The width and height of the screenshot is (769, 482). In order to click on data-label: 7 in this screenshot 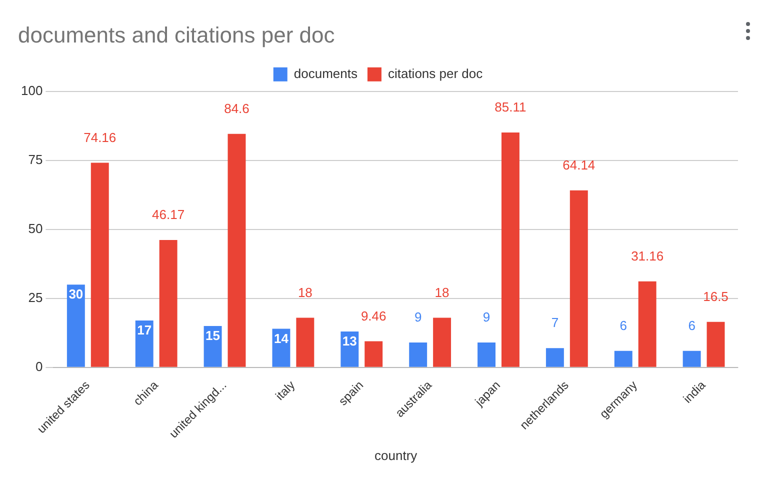, I will do `click(555, 322)`.